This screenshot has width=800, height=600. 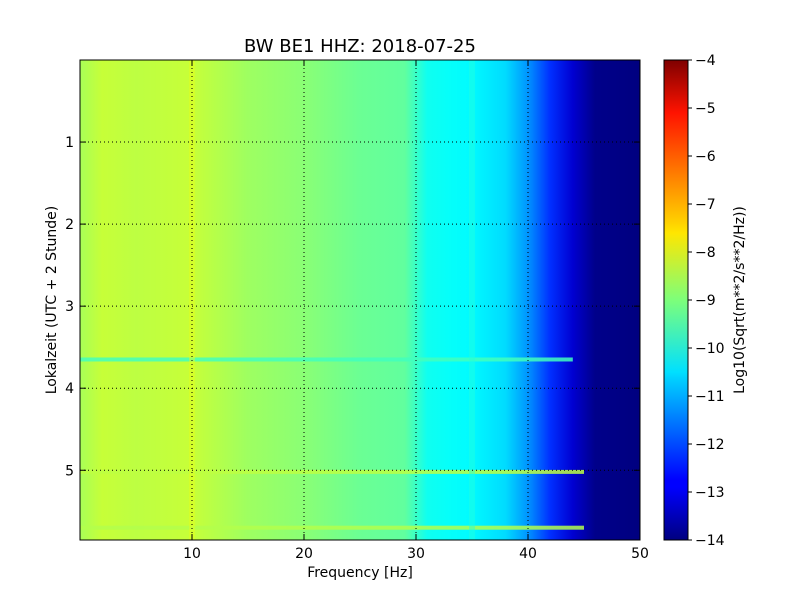 What do you see at coordinates (69, 389) in the screenshot?
I see `y-tick-label: 4` at bounding box center [69, 389].